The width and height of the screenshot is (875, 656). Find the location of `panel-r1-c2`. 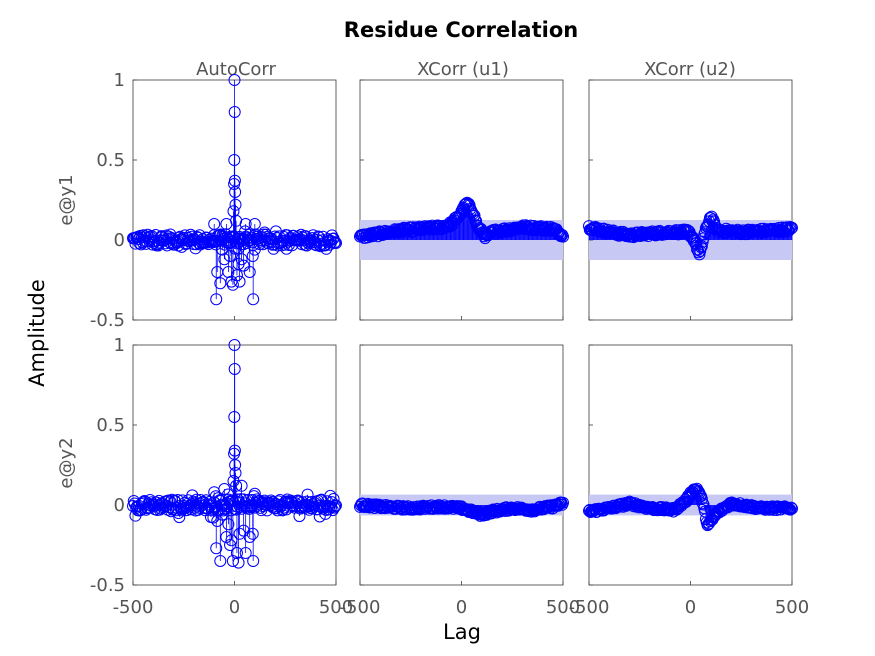

panel-r1-c2 is located at coordinates (461, 200).